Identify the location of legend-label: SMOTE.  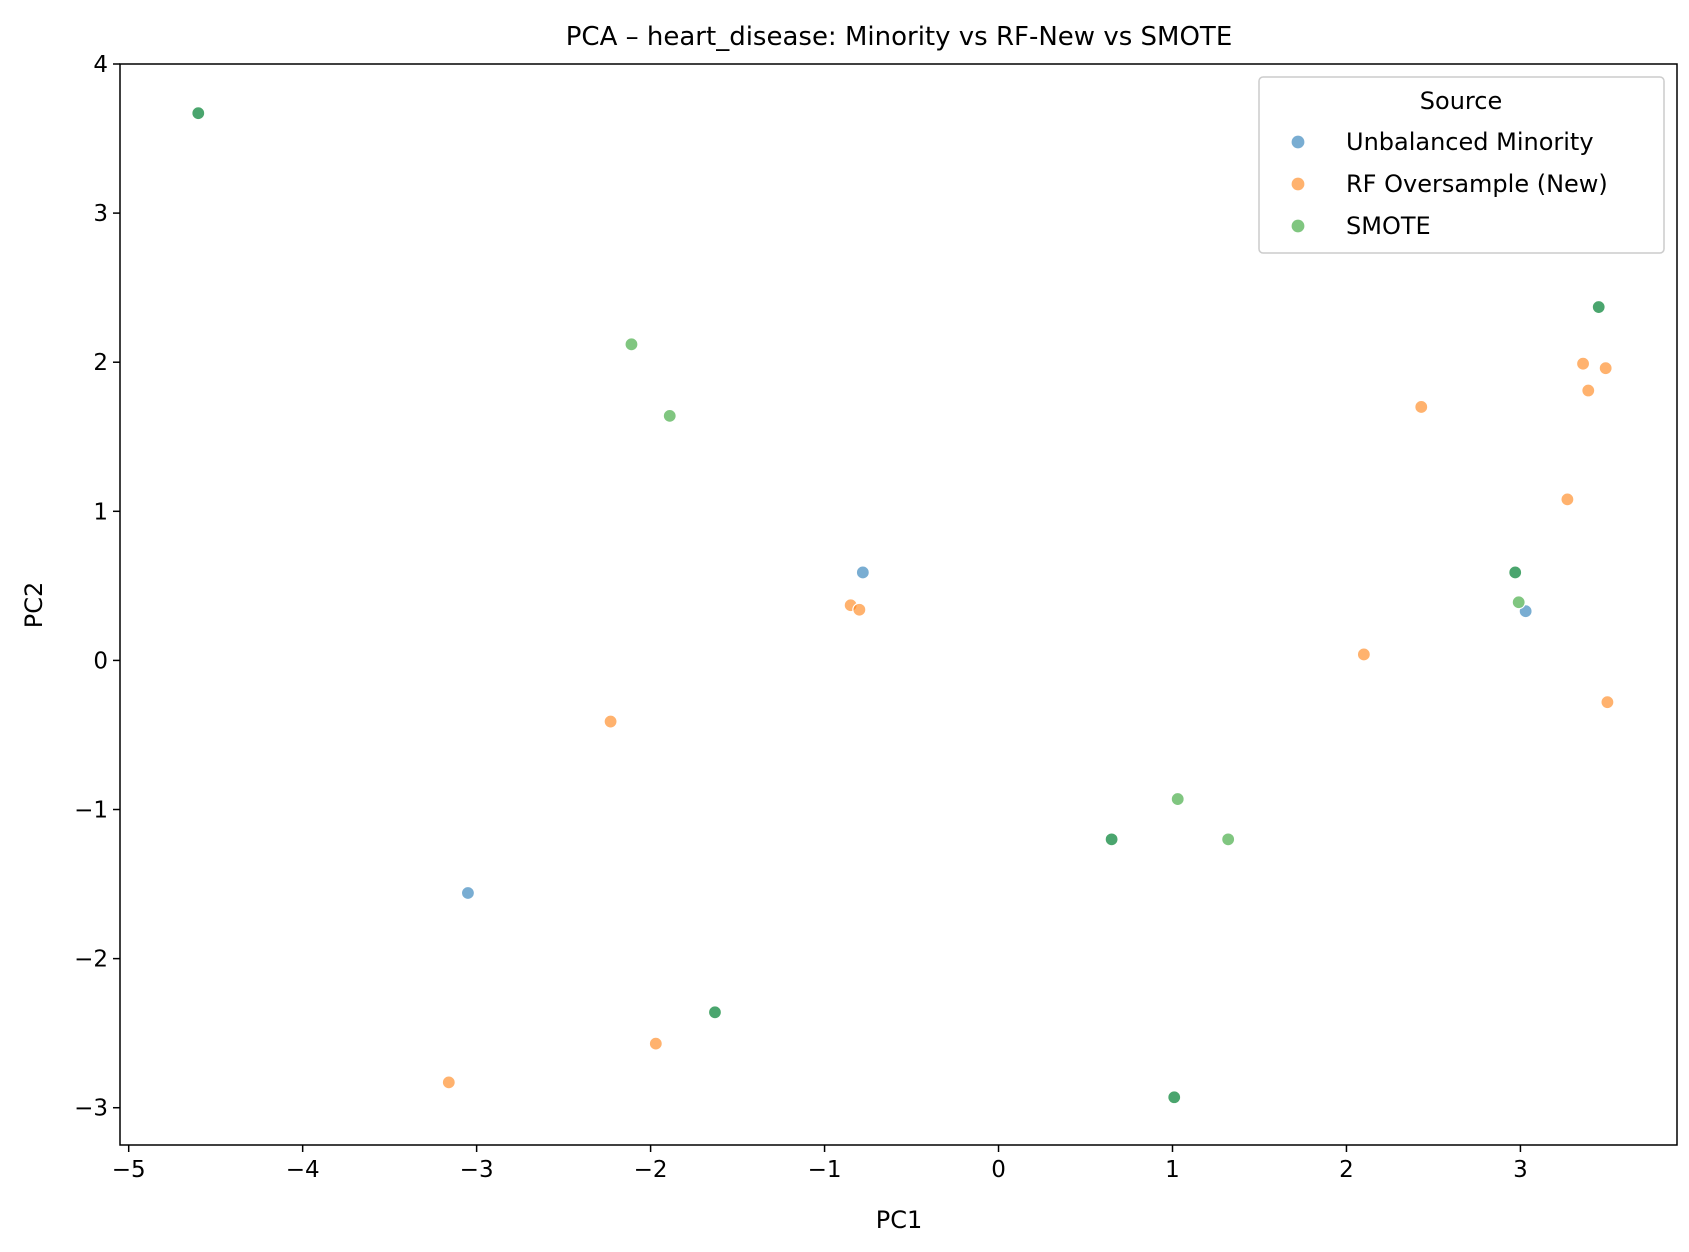
(1388, 226).